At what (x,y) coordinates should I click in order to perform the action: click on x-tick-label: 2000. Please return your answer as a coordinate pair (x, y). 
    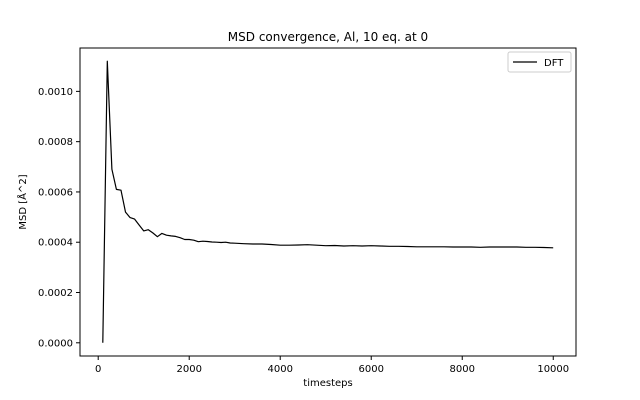
    Looking at the image, I should click on (188, 369).